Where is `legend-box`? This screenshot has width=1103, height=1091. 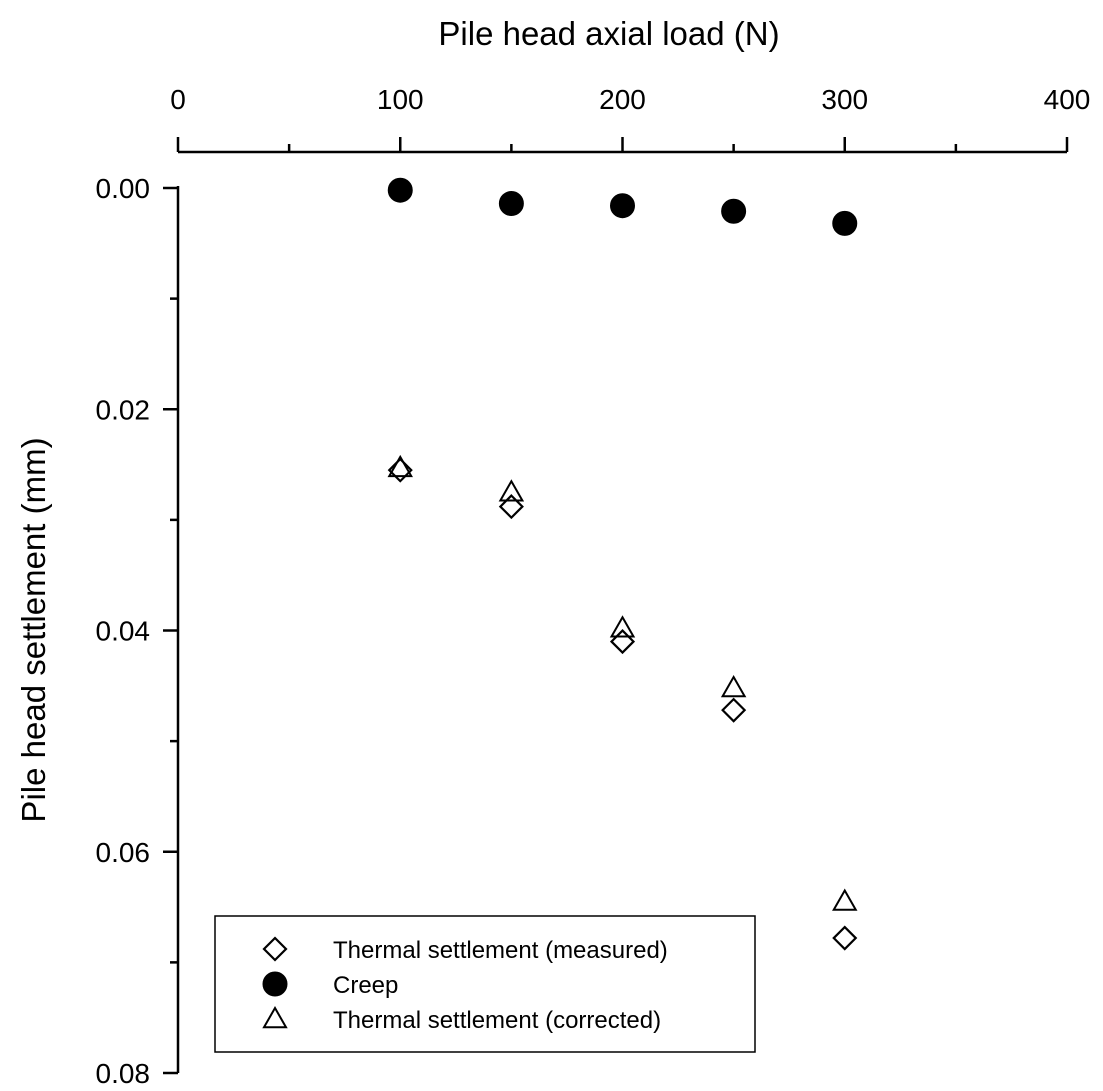 legend-box is located at coordinates (485, 984).